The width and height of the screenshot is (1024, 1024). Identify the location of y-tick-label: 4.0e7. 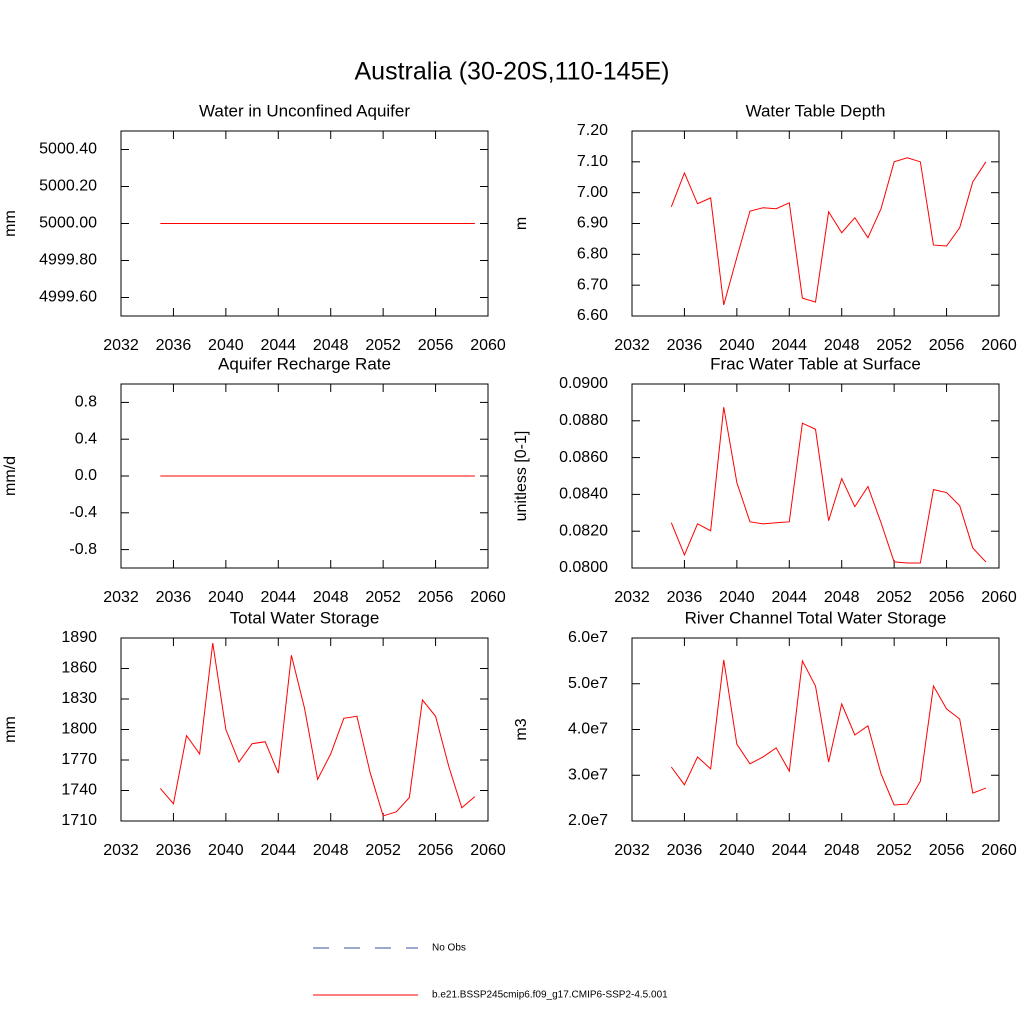
(588, 729).